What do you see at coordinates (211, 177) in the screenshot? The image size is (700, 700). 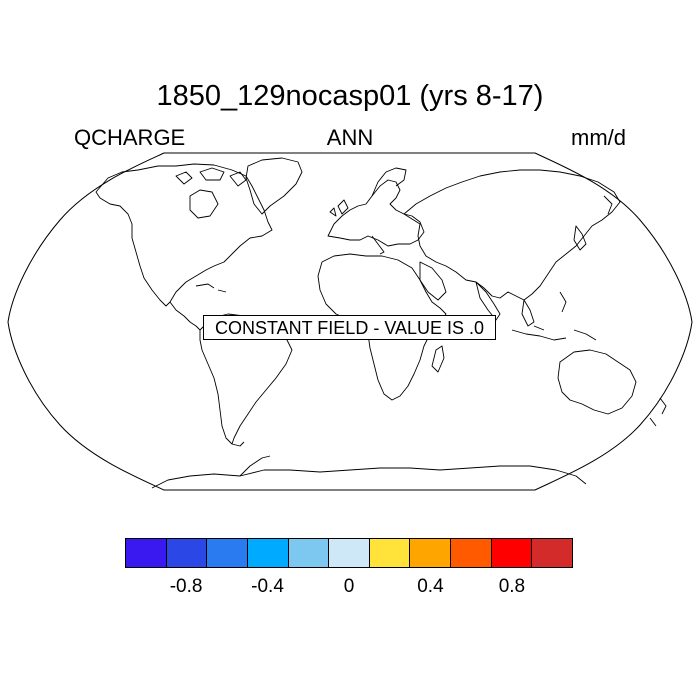 I see `arctic-islands` at bounding box center [211, 177].